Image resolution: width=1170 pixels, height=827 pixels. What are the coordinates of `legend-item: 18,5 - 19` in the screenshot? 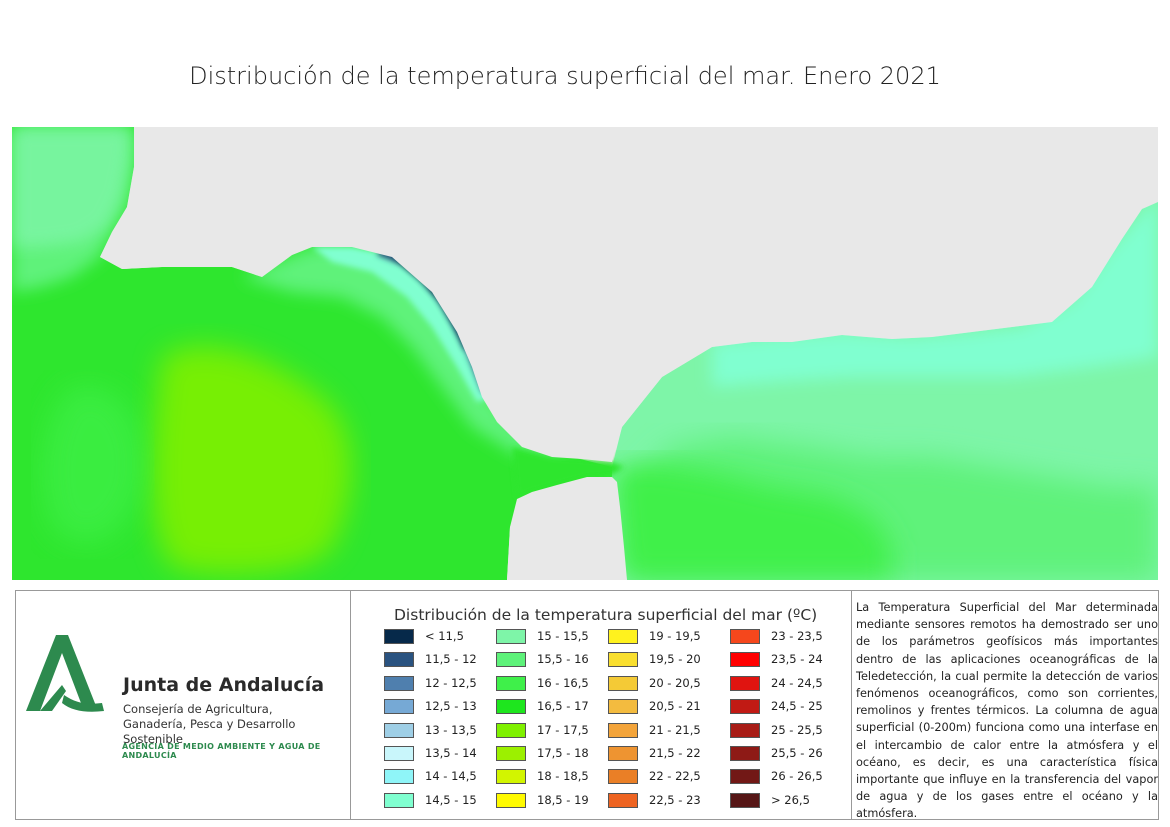 It's located at (552, 800).